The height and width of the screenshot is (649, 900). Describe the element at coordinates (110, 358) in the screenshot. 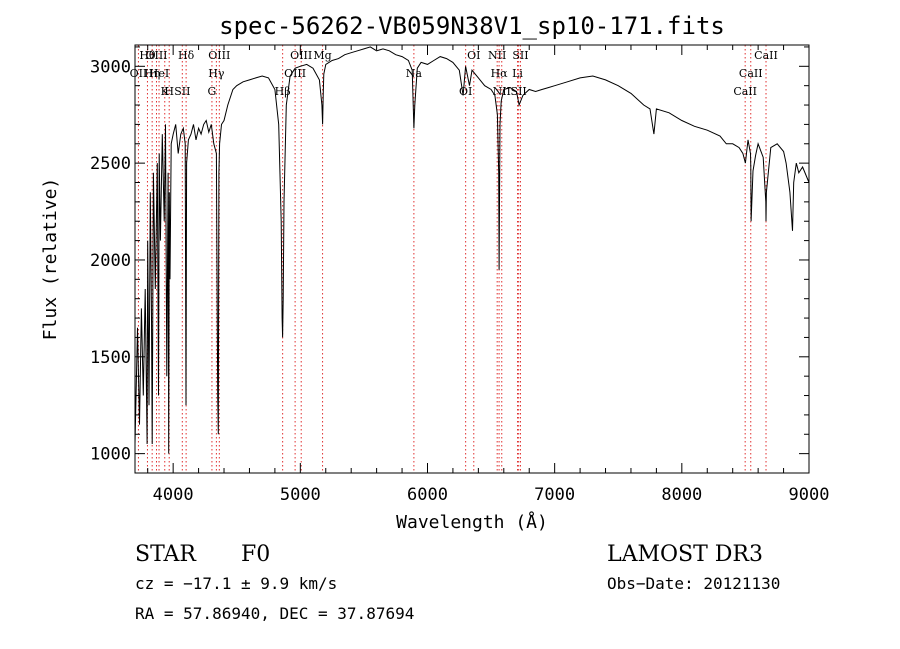

I see `y-tick-label: 1500` at that location.